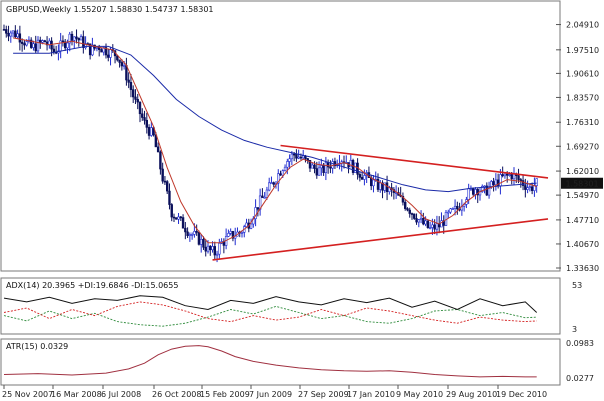  I want to click on adx-lines, so click(270, 311).